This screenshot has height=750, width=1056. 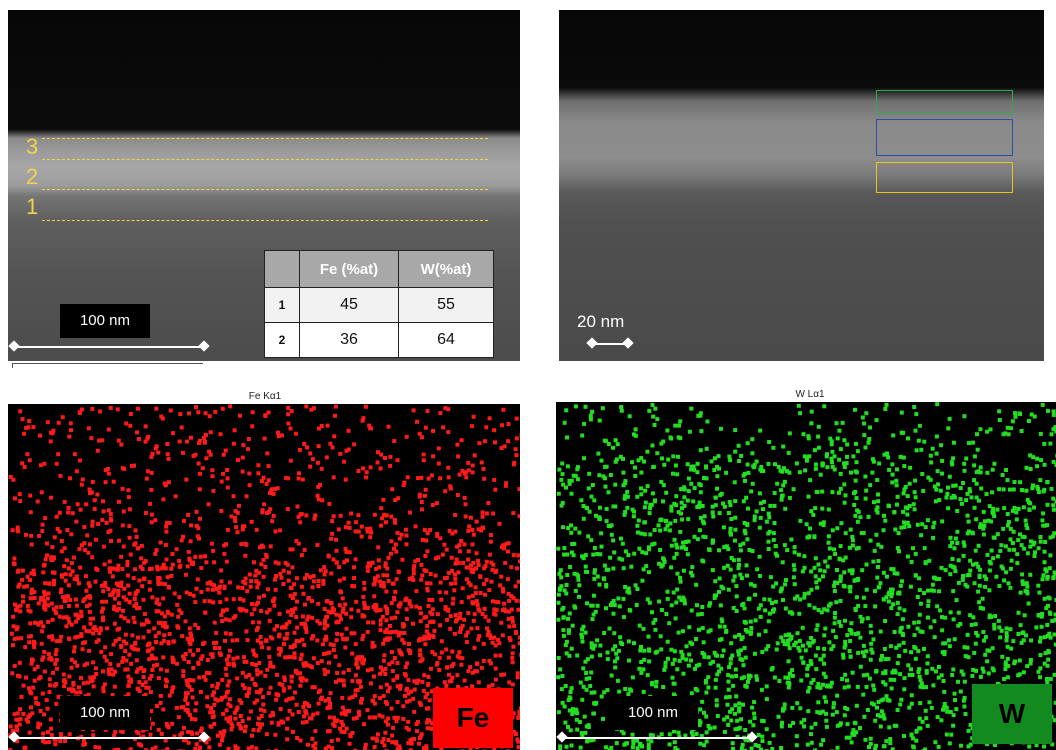 What do you see at coordinates (282, 340) in the screenshot?
I see `table-row-label: 2` at bounding box center [282, 340].